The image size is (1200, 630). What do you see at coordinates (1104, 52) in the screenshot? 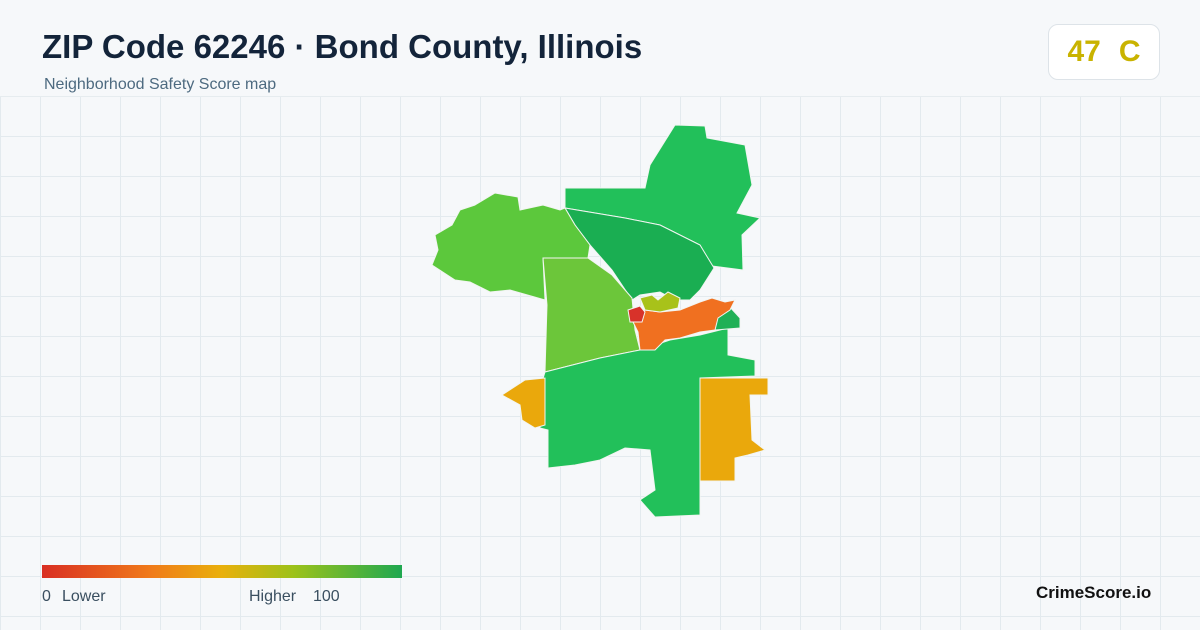
I see `score-badge: 47 C` at bounding box center [1104, 52].